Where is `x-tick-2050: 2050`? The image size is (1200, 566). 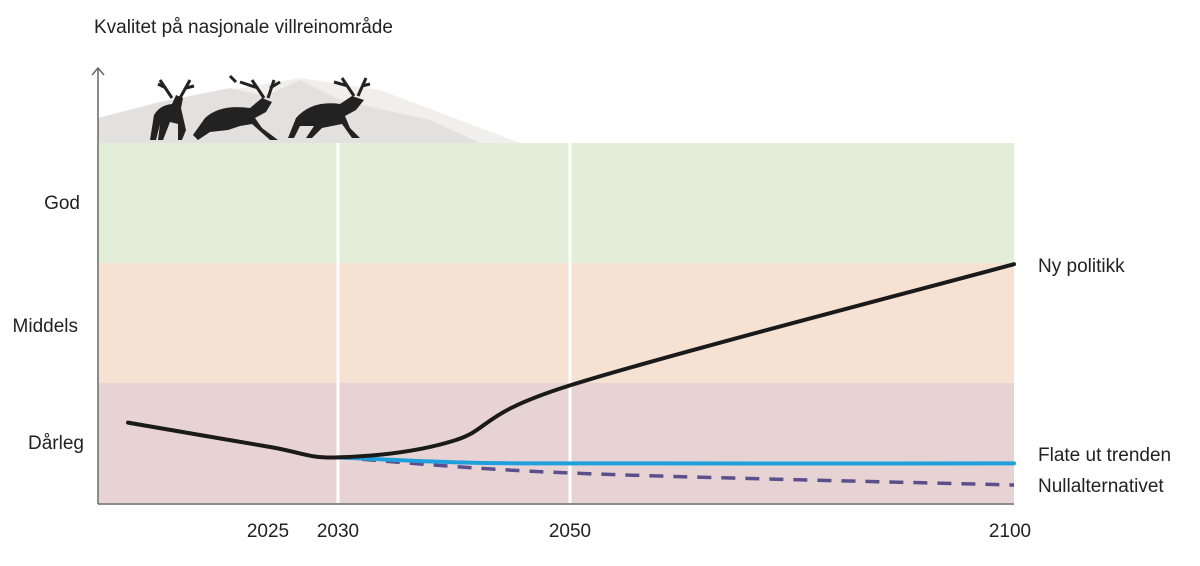
x-tick-2050: 2050 is located at coordinates (570, 531).